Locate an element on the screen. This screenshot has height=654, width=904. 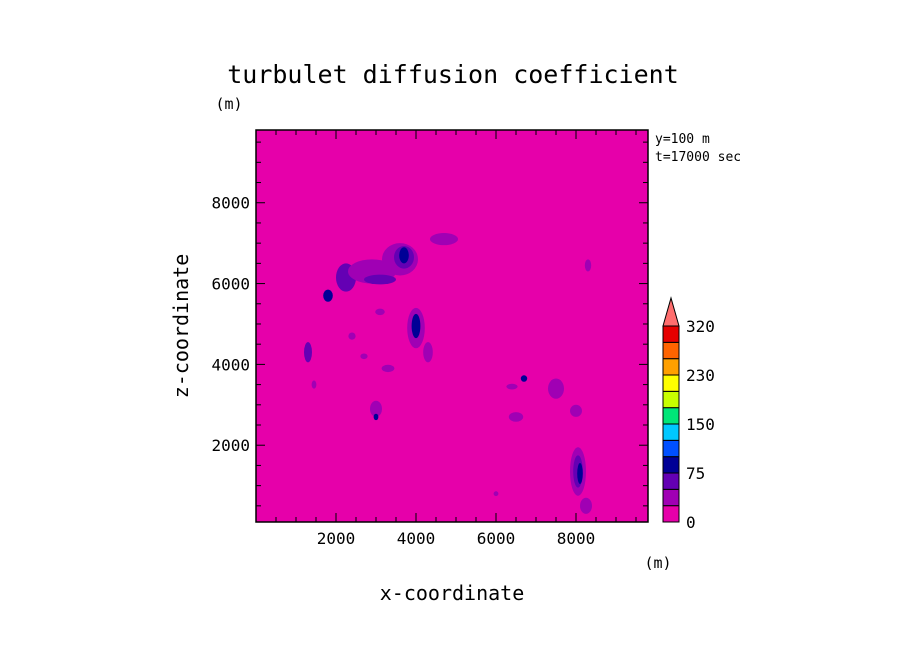
colorbar-label: 150 is located at coordinates (700, 424).